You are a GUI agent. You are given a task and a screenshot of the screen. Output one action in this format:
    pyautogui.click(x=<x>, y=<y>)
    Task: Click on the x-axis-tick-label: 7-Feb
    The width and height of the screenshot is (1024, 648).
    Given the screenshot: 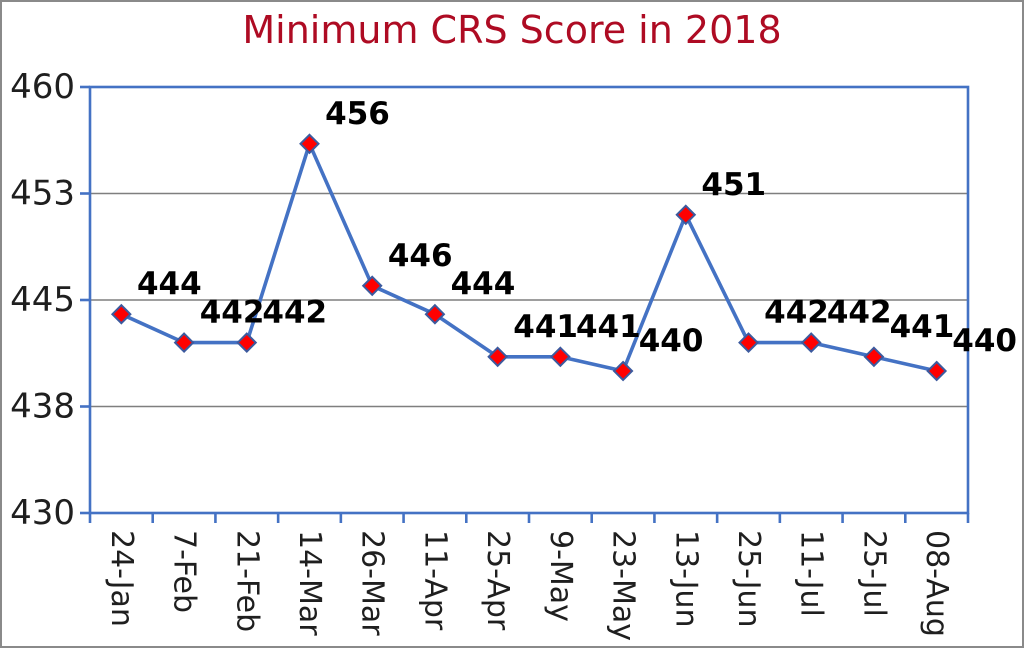 What is the action you would take?
    pyautogui.click(x=184, y=571)
    